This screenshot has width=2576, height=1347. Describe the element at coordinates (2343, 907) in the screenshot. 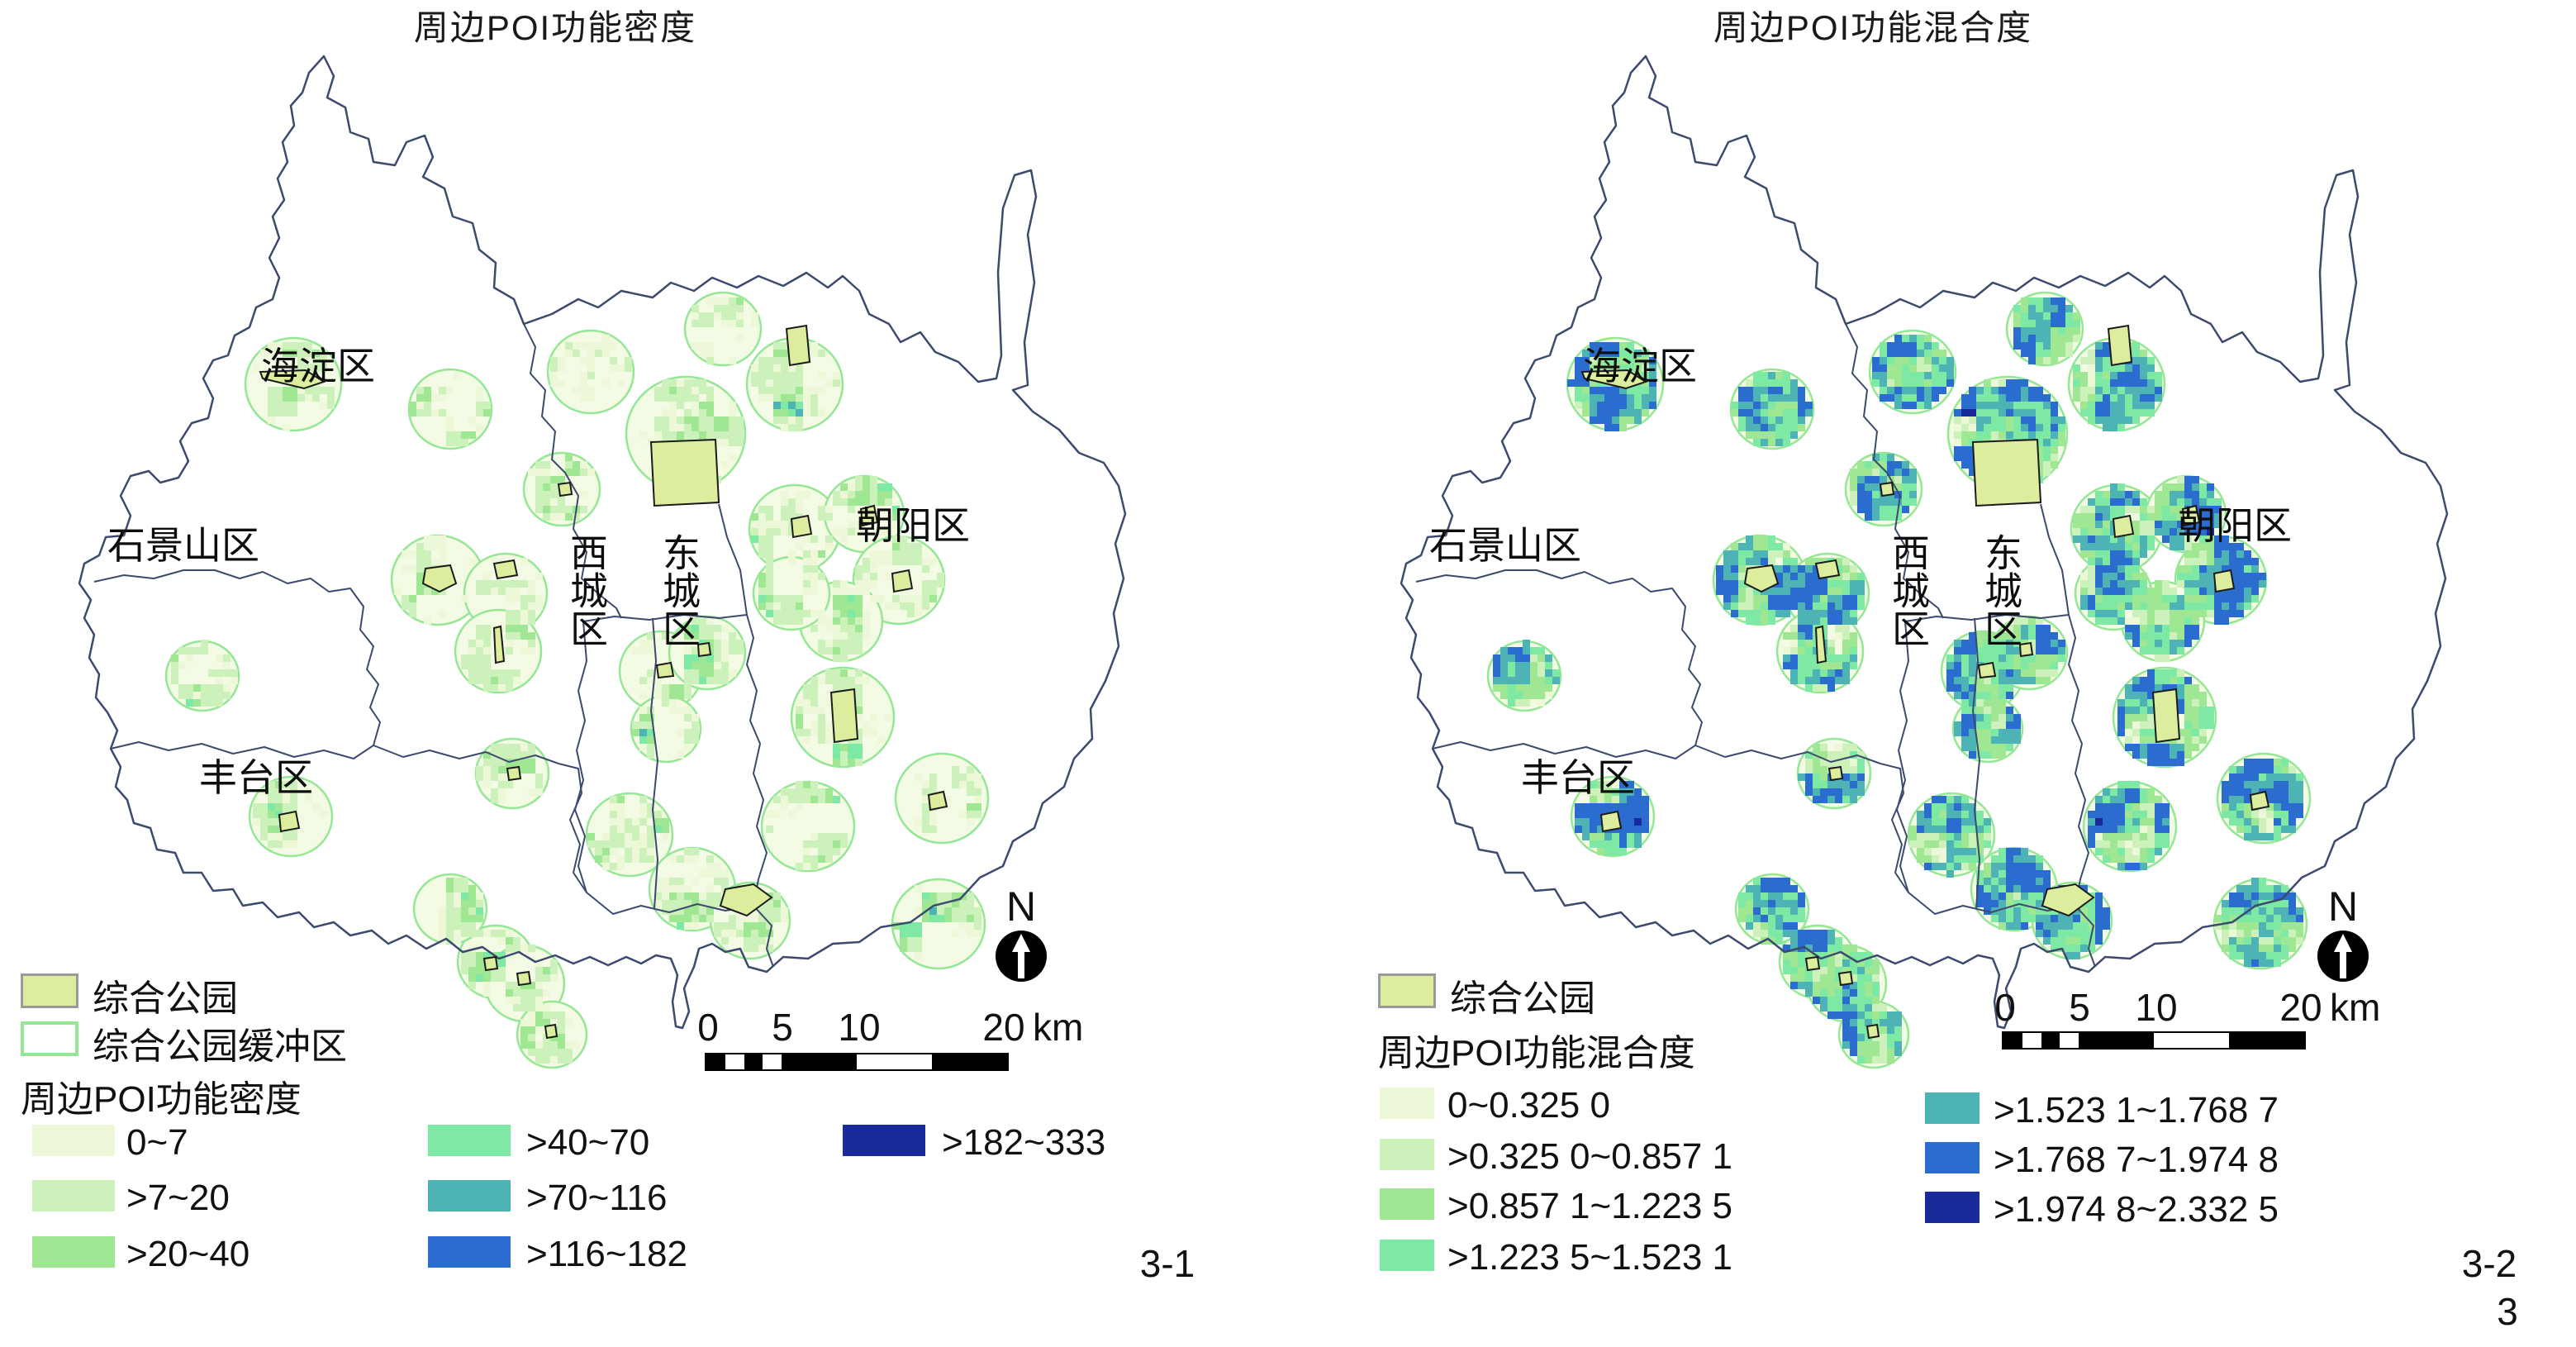

I see `right-north-label: N` at that location.